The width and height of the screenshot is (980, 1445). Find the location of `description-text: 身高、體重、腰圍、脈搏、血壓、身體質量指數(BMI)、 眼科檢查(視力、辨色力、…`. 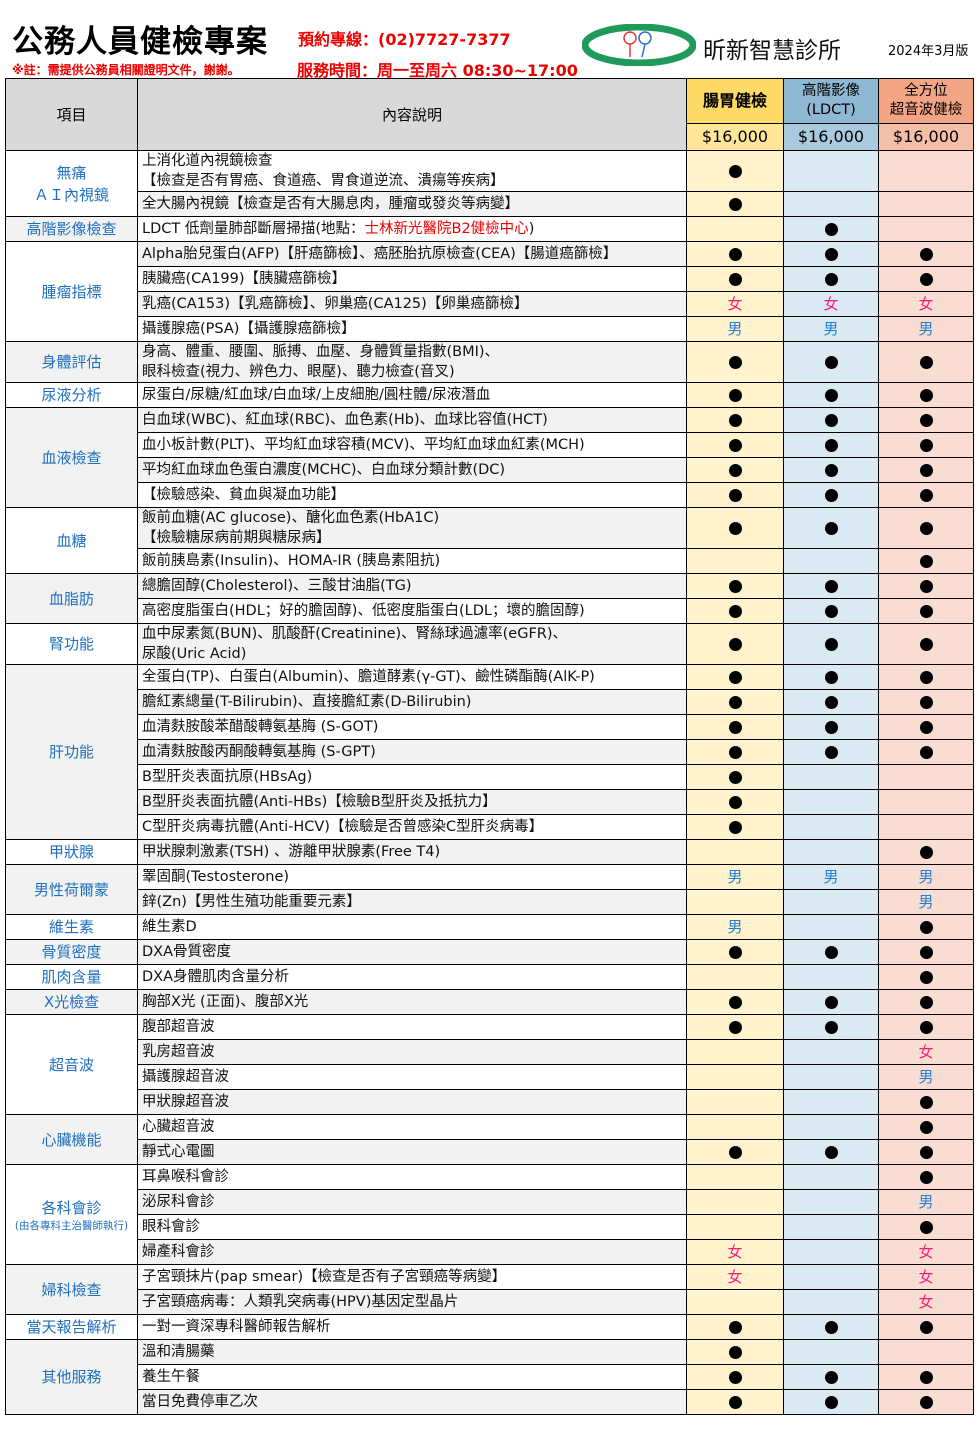

description-text: 身高、體重、腰圍、脈搏、血壓、身體質量指數(BMI)、 眼科檢查(視力、辨色力、… is located at coordinates (321, 362).